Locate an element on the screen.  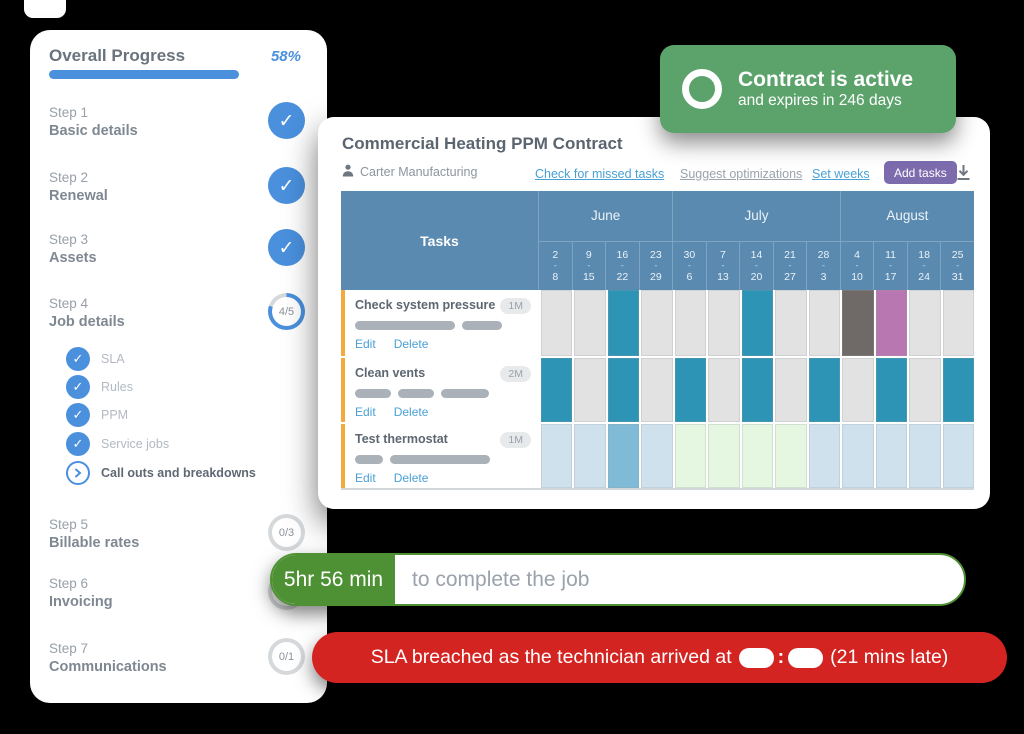
task-name: Test thermostat is located at coordinates (401, 439).